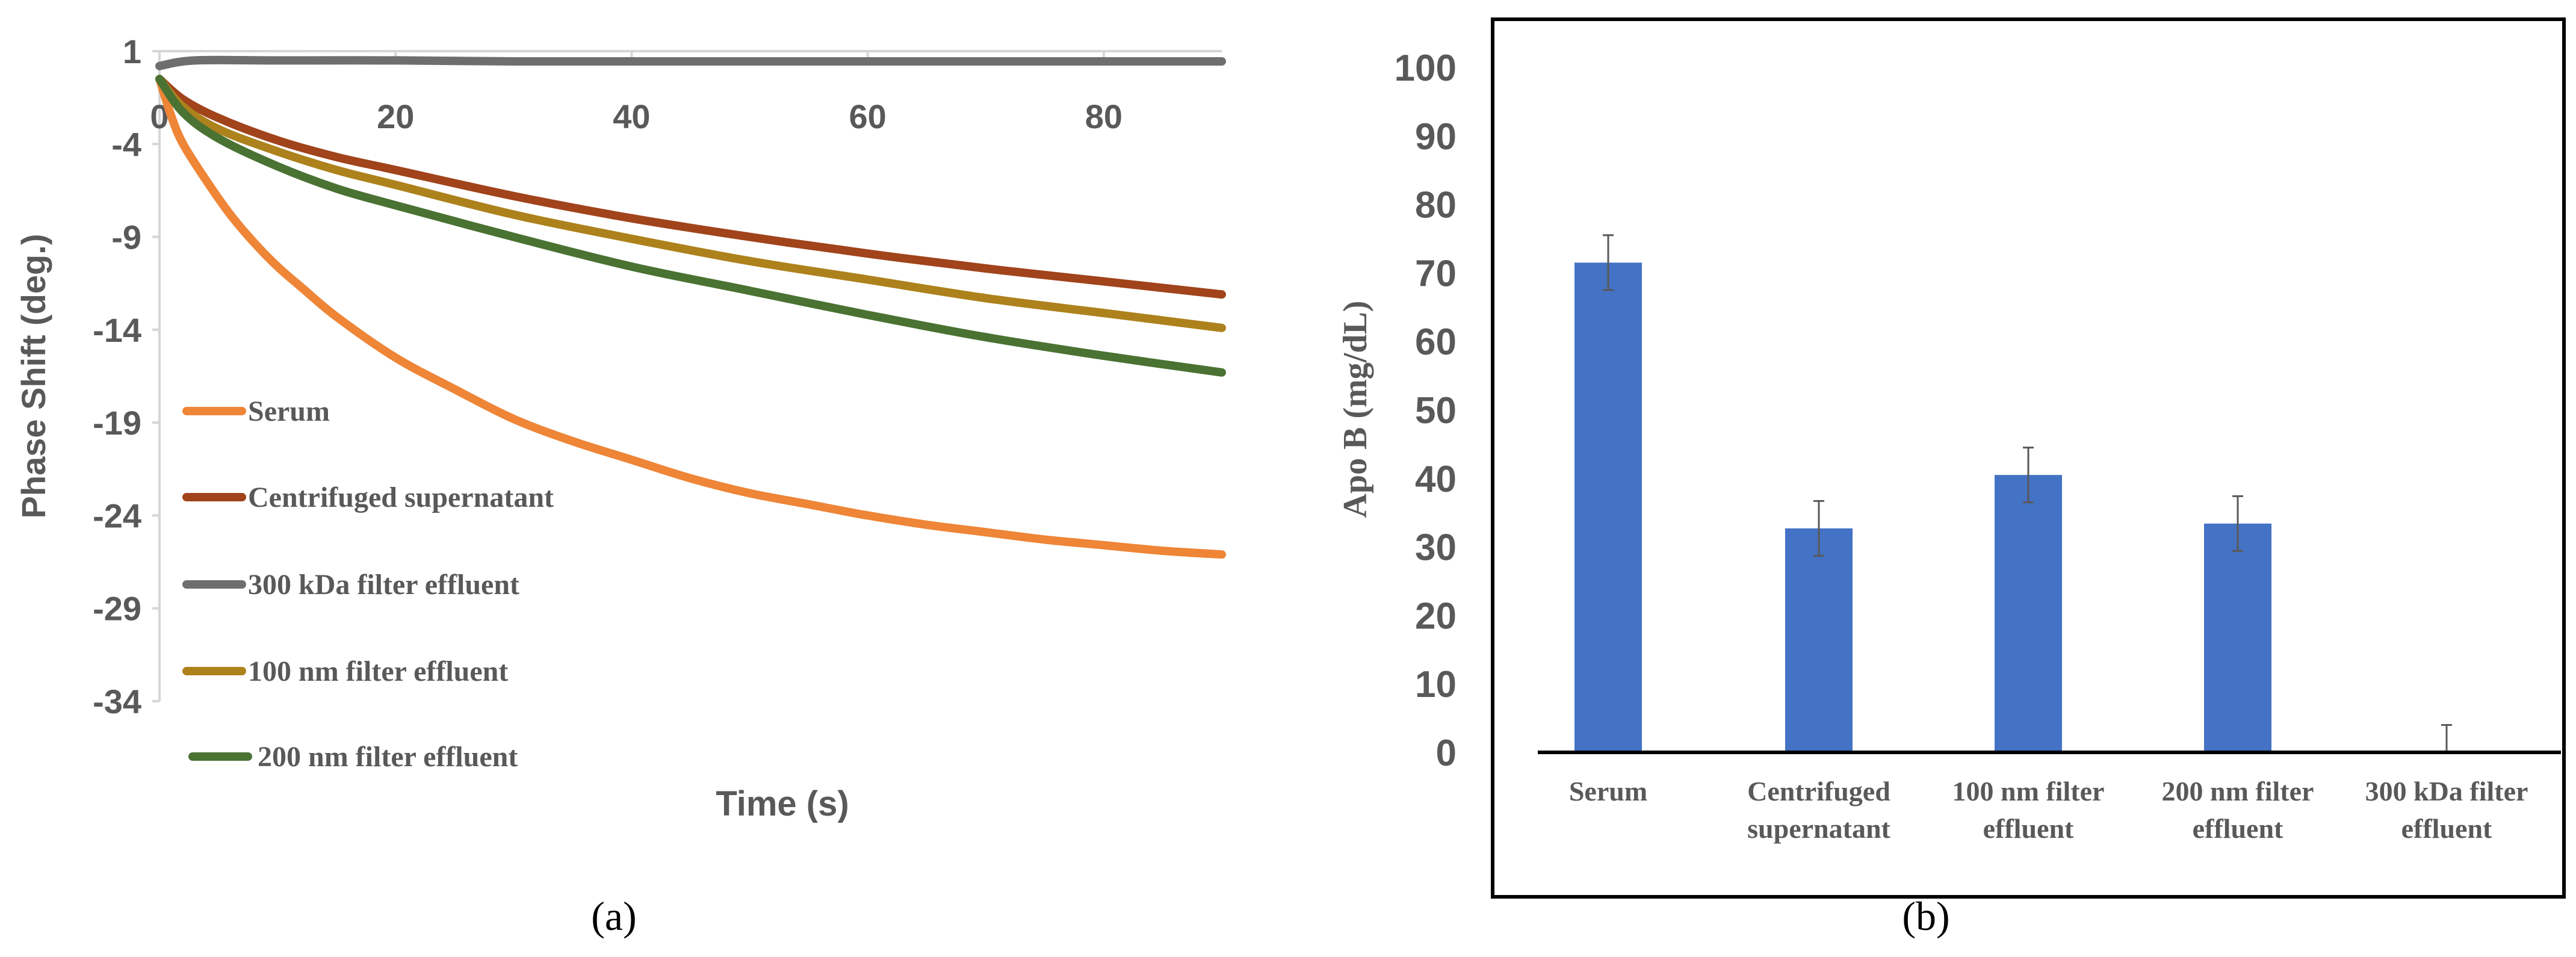 The image size is (2576, 957). Describe the element at coordinates (613, 916) in the screenshot. I see `panel-label-a: (a)` at that location.